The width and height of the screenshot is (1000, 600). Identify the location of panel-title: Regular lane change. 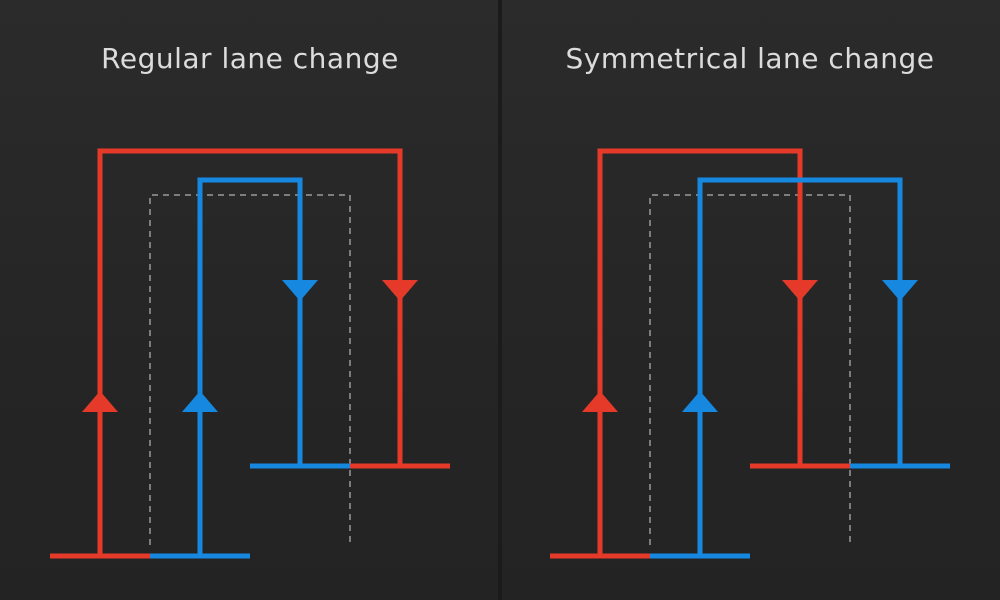
(250, 58).